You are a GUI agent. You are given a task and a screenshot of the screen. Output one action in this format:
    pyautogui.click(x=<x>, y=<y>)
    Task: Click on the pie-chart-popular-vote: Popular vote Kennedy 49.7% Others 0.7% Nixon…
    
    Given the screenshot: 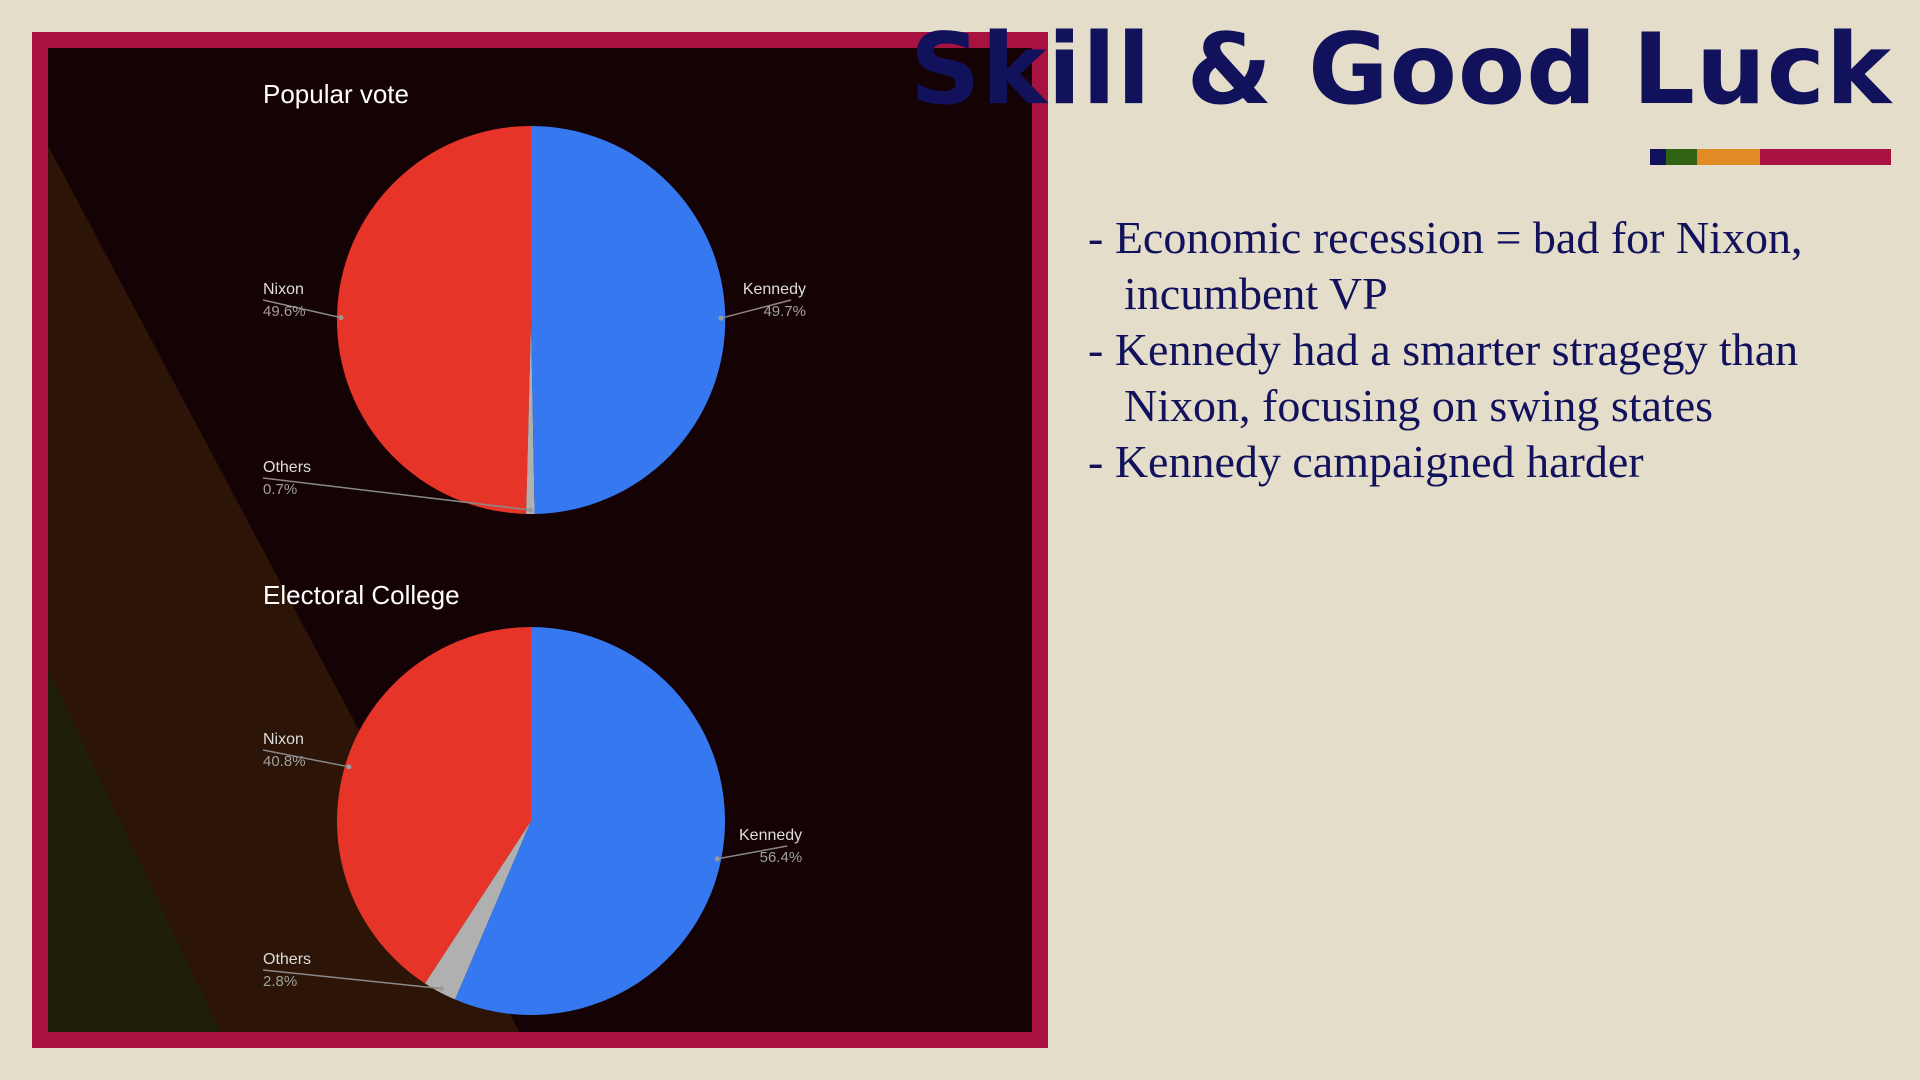 What is the action you would take?
    pyautogui.click(x=534, y=297)
    